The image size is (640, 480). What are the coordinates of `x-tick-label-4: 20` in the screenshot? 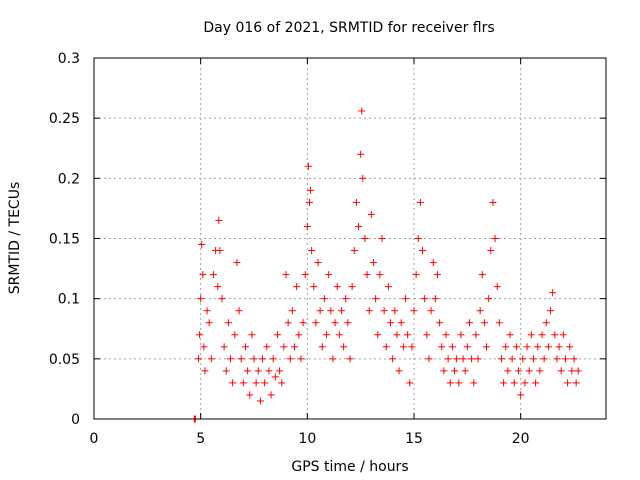 It's located at (521, 439).